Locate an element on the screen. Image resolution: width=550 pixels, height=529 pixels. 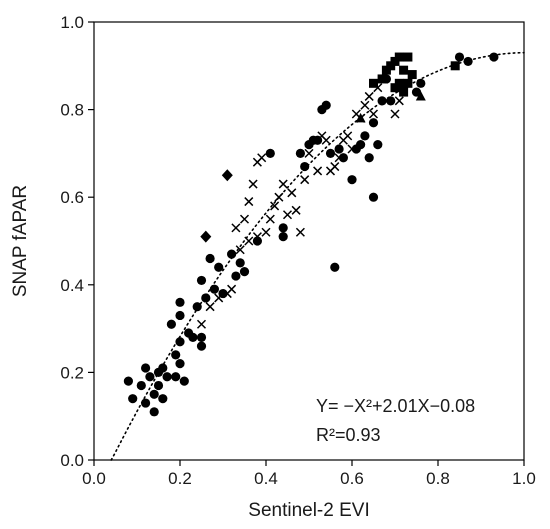
y-axis-label: SNAP fAPAR is located at coordinates (20, 241).